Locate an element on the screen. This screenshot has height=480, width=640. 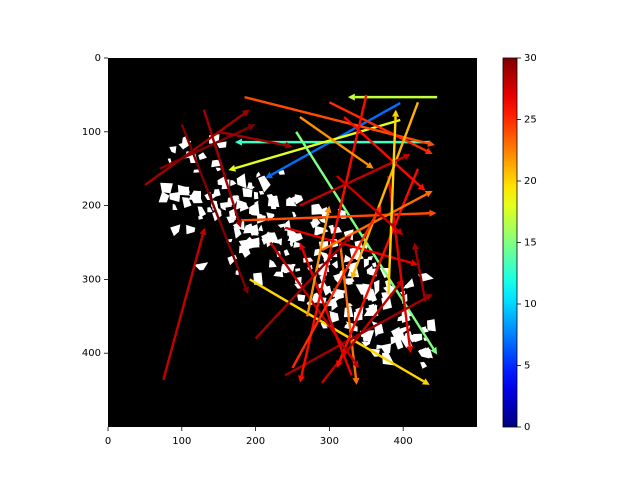
colorbar-tick-label: 10 is located at coordinates (530, 304).